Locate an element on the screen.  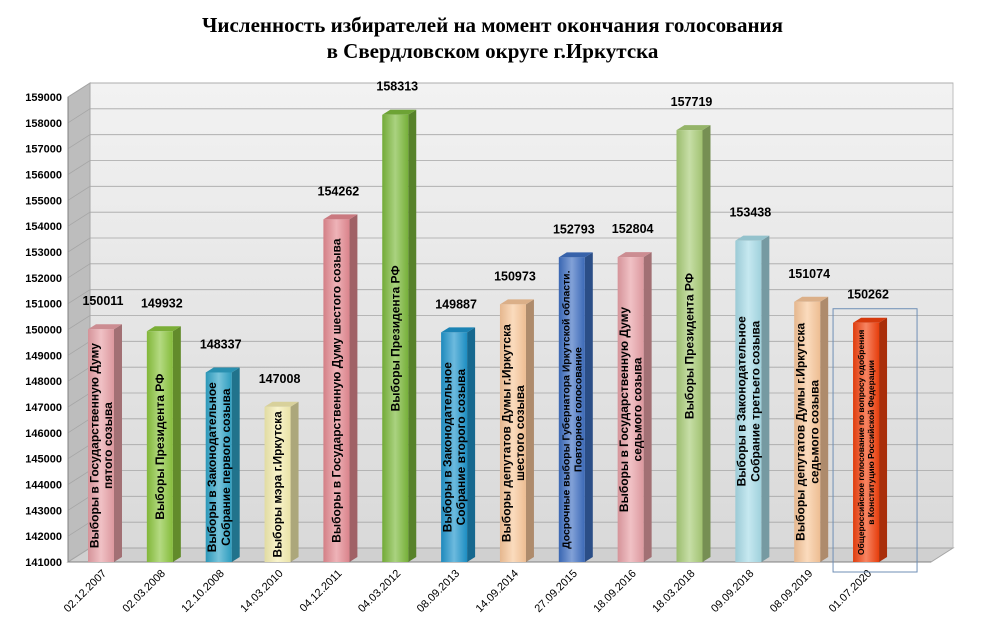
bar-label-line: Повторное голосование is located at coordinates (578, 409).